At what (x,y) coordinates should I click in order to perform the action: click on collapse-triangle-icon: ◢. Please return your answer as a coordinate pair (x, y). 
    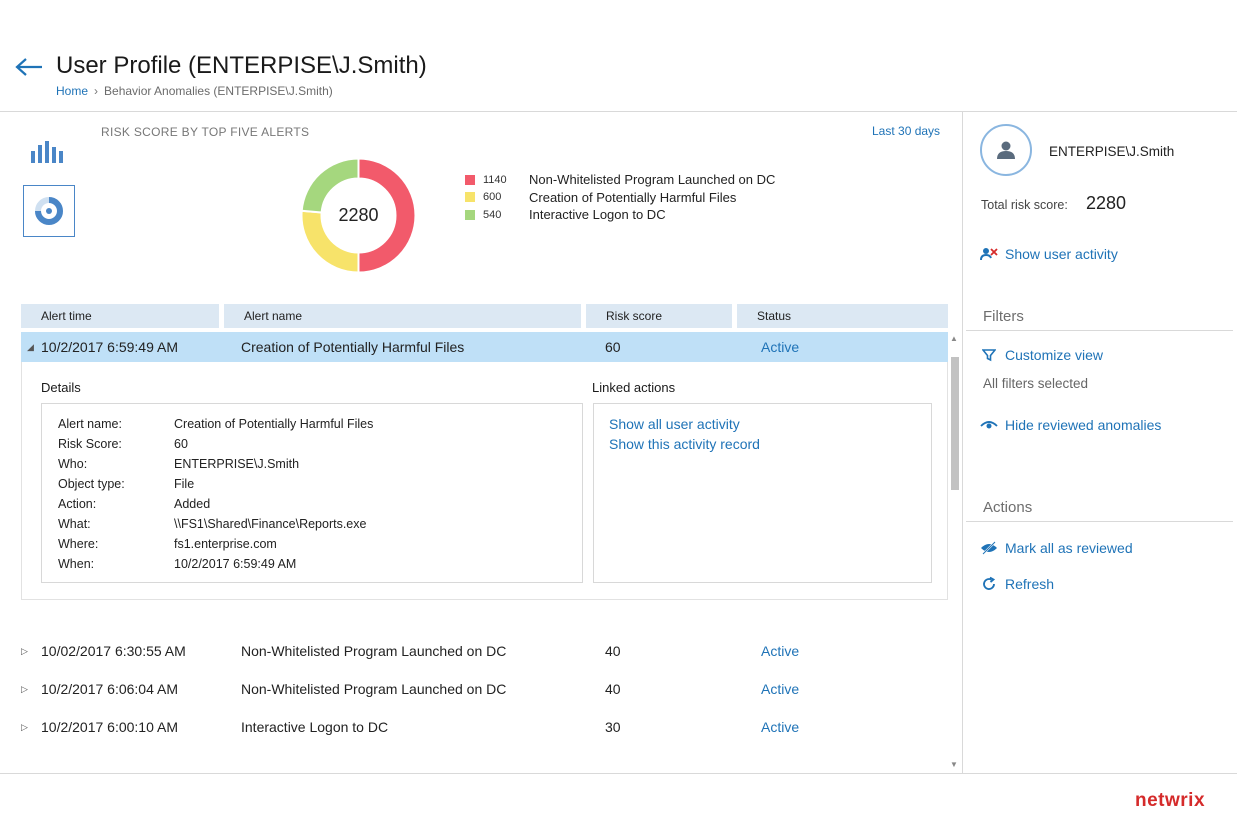
    Looking at the image, I should click on (30, 347).